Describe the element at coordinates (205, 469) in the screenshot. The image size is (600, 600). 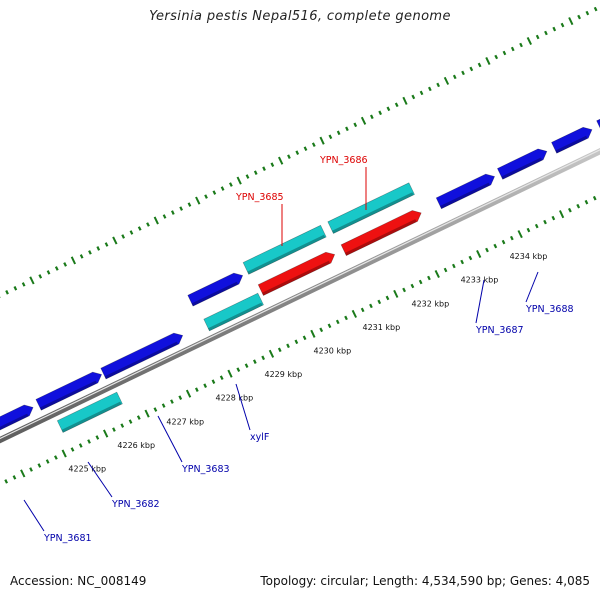
I see `gene-label-YPN_3683: YPN_3683` at that location.